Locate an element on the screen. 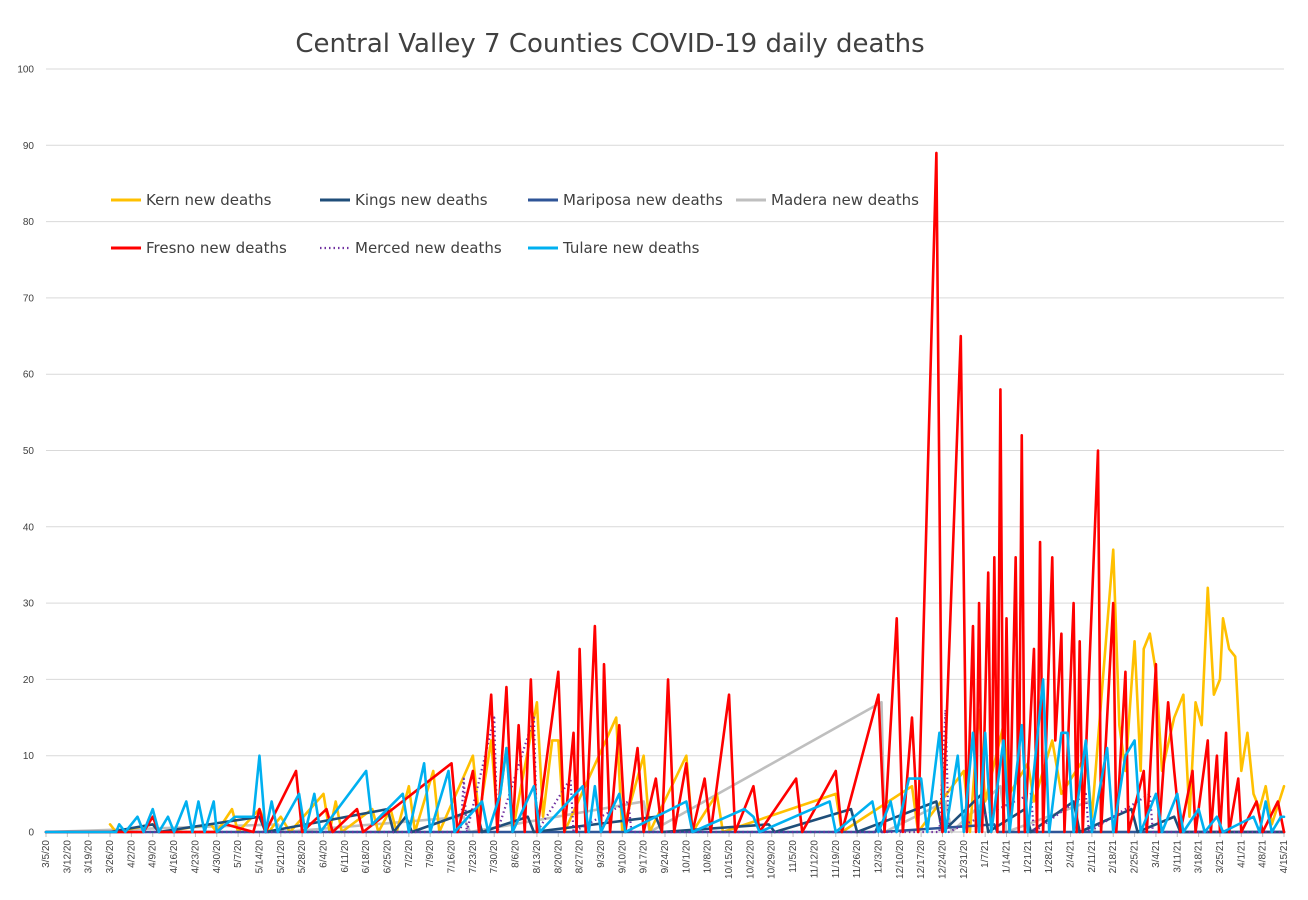 The height and width of the screenshot is (900, 1308). x-tick-label: 12/17/20 is located at coordinates (921, 859).